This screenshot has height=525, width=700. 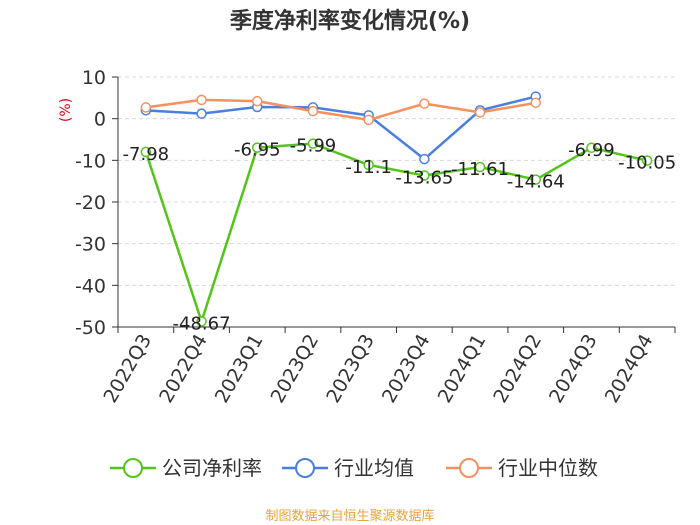 I want to click on data-label: -13.65, so click(x=424, y=178).